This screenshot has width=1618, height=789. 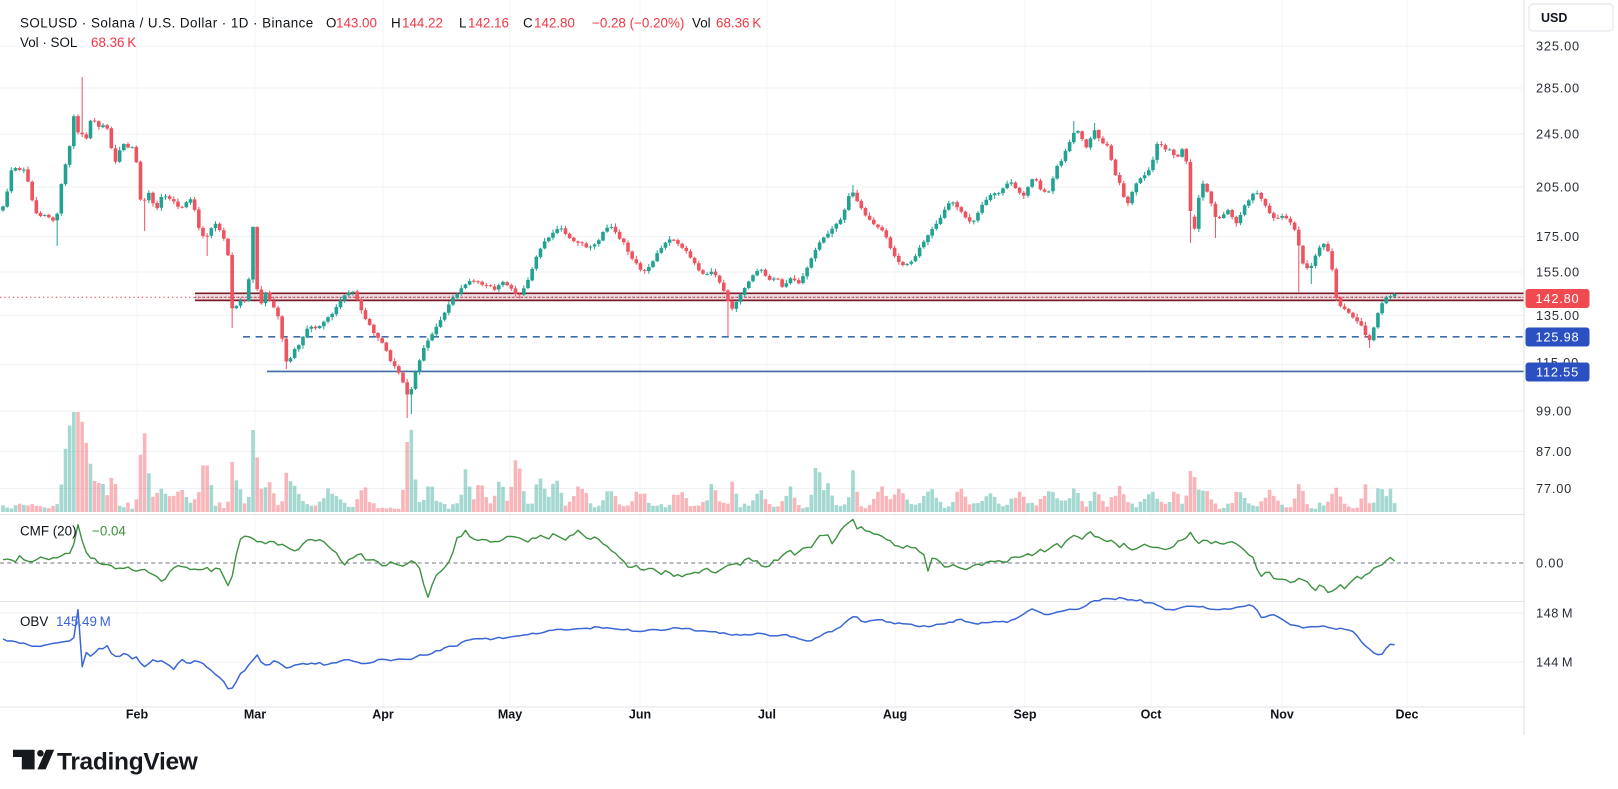 What do you see at coordinates (895, 715) in the screenshot?
I see `svg-text: Aug` at bounding box center [895, 715].